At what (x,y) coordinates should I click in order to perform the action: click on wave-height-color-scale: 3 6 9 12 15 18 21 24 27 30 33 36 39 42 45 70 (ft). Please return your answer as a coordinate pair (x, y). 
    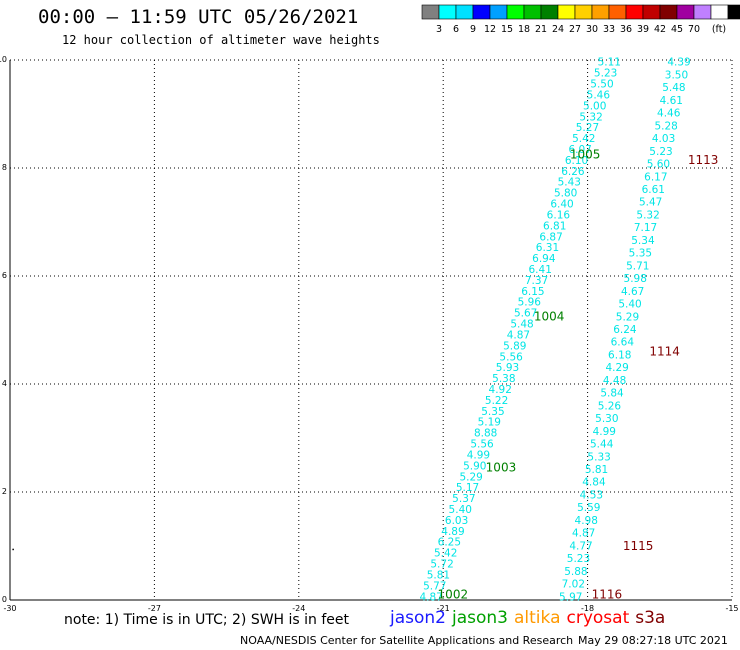
    Looking at the image, I should click on (580, 19).